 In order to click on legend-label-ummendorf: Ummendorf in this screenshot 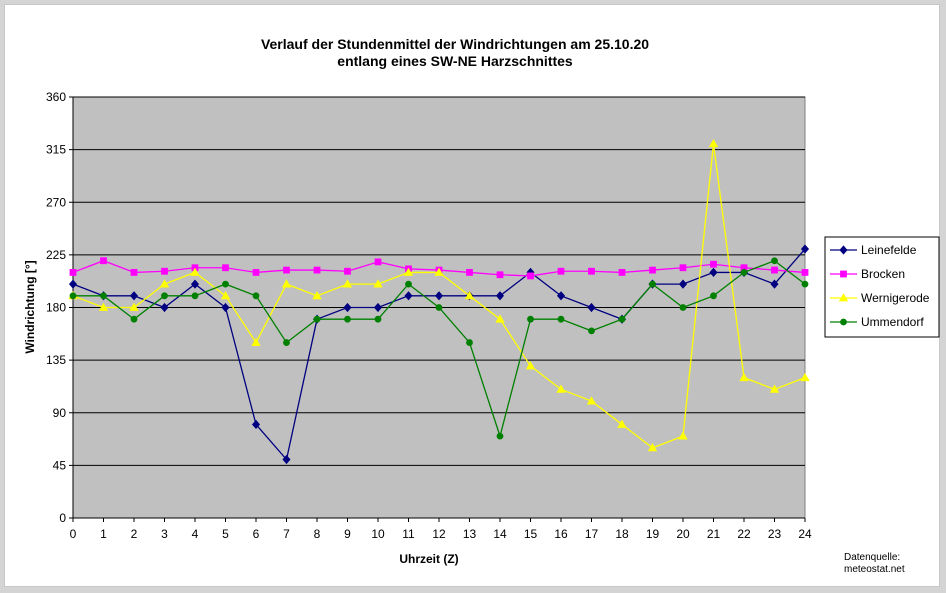, I will do `click(892, 322)`.